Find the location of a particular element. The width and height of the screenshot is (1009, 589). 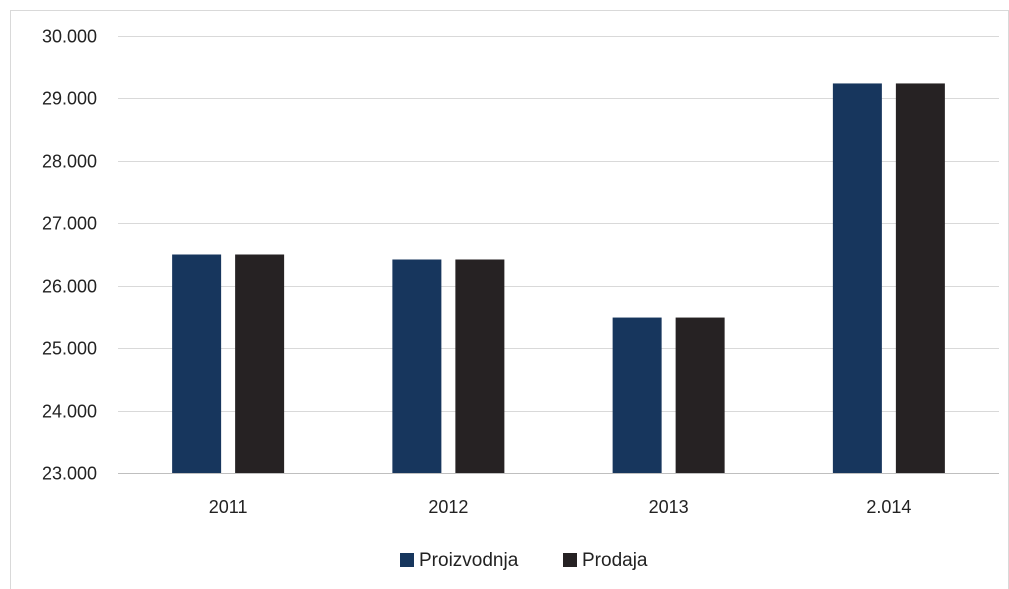

y-tick-label: 25.000 is located at coordinates (69, 349).